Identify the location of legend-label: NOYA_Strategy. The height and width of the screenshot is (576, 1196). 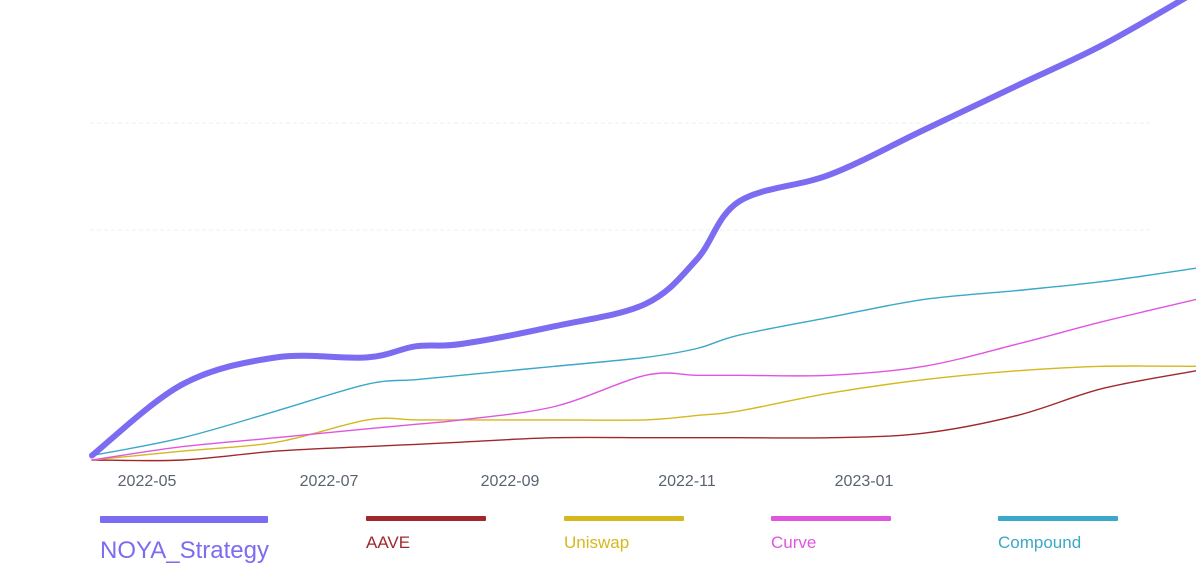
(184, 550).